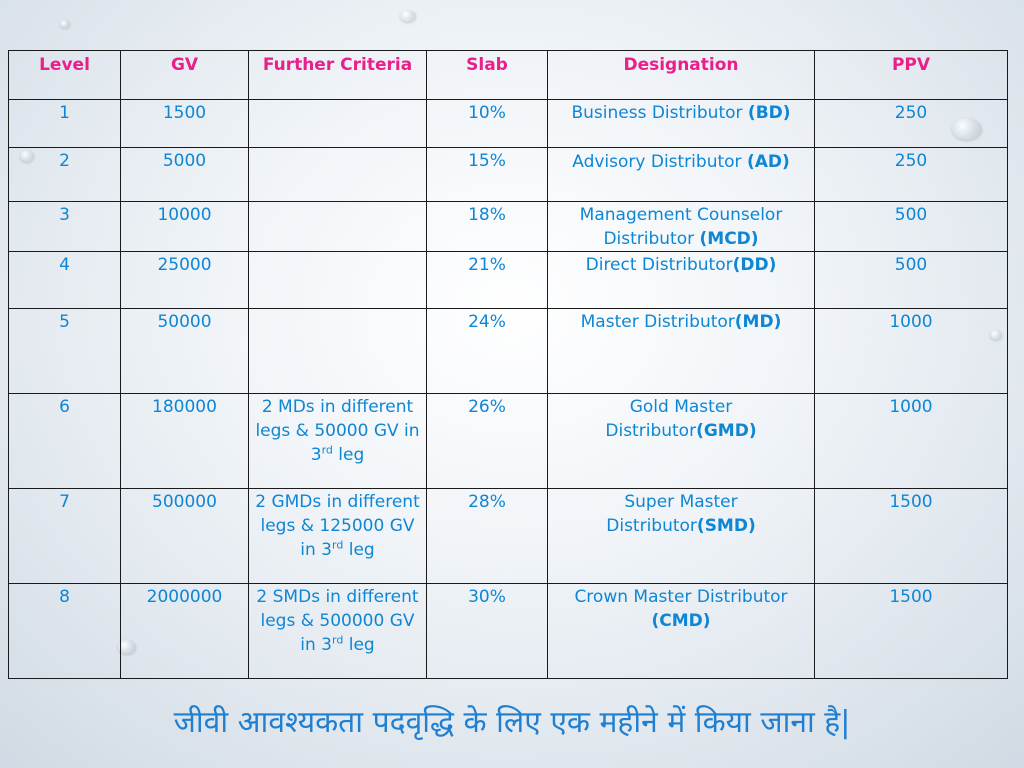 The image size is (1024, 768). Describe the element at coordinates (672, 514) in the screenshot. I see `designation-name: Super Master Distributor` at that location.